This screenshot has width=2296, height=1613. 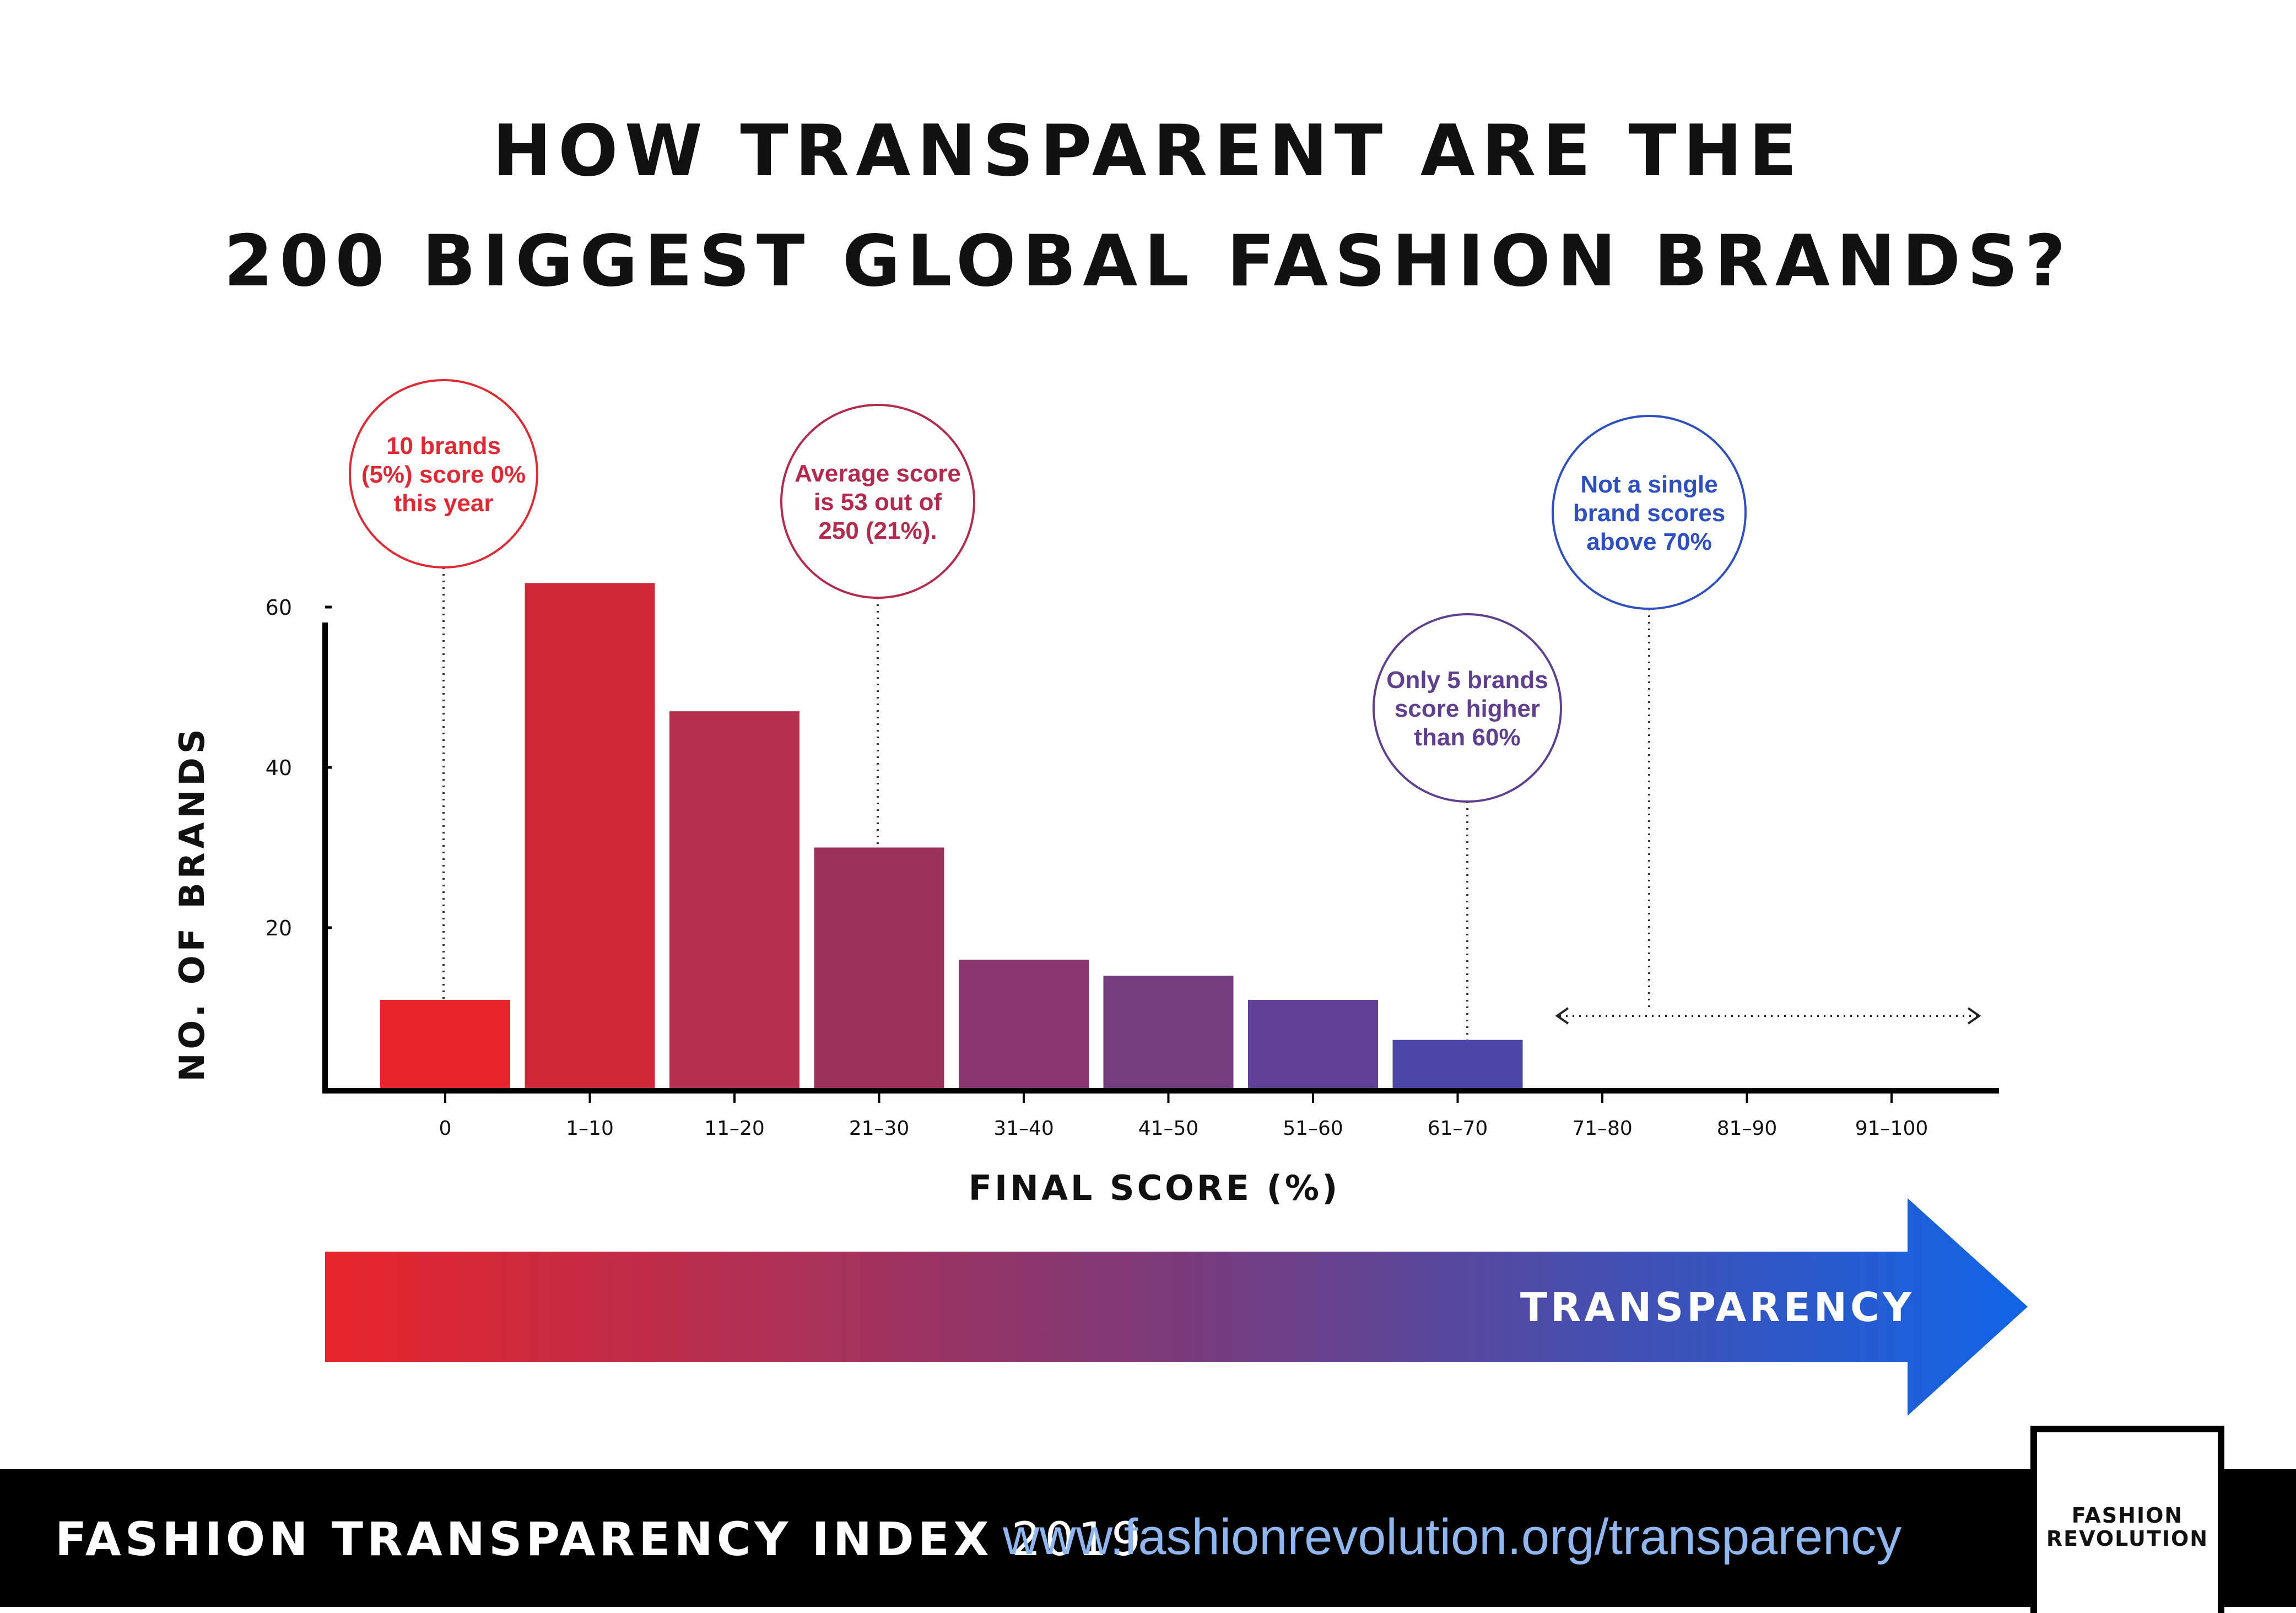 I want to click on y-axis-title: NO. OF BRANDS, so click(x=192, y=903).